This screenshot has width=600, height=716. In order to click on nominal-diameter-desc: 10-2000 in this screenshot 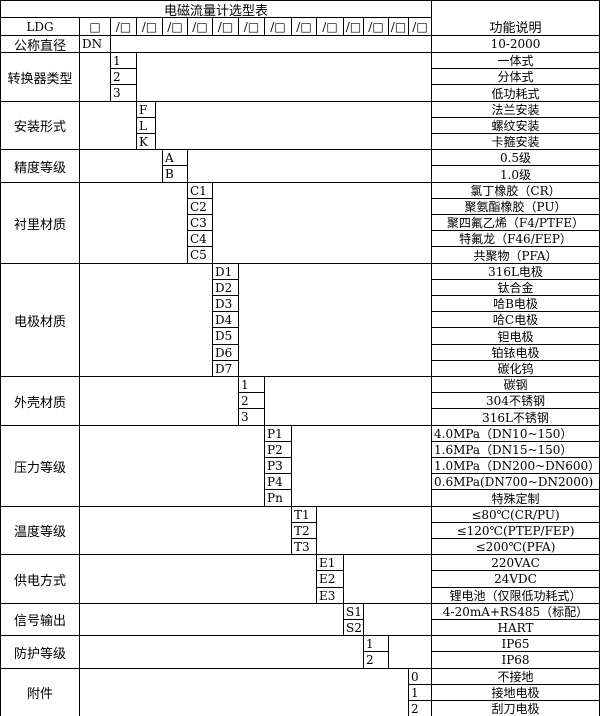, I will do `click(515, 44)`.